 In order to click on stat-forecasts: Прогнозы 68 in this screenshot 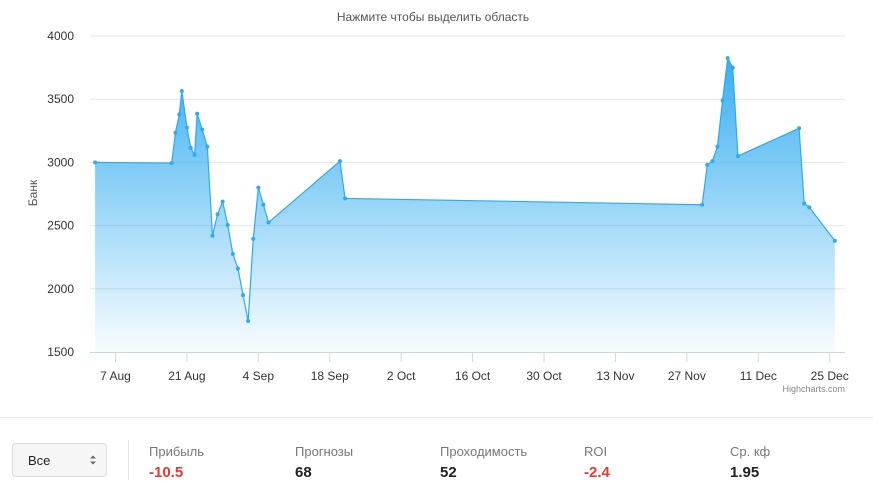, I will do `click(324, 462)`.